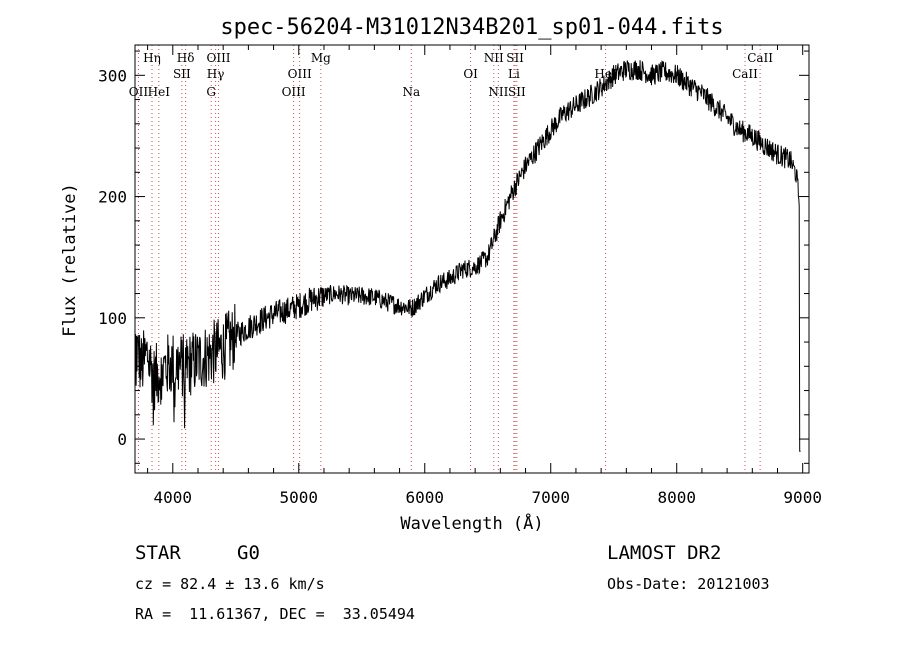  I want to click on line-marker-label: Hγ, so click(216, 74).